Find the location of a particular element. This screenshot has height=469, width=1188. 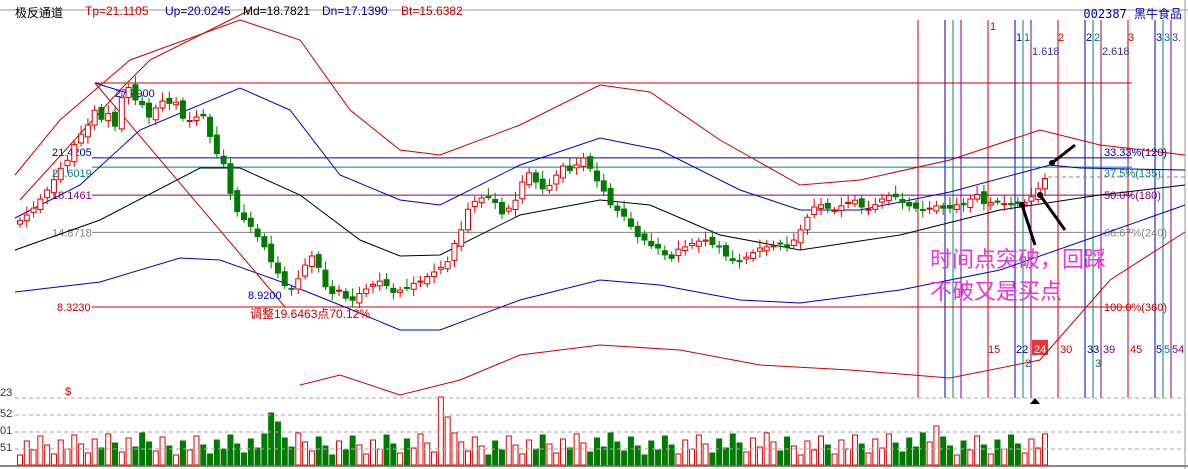

current-position-triangle is located at coordinates (1035, 401).